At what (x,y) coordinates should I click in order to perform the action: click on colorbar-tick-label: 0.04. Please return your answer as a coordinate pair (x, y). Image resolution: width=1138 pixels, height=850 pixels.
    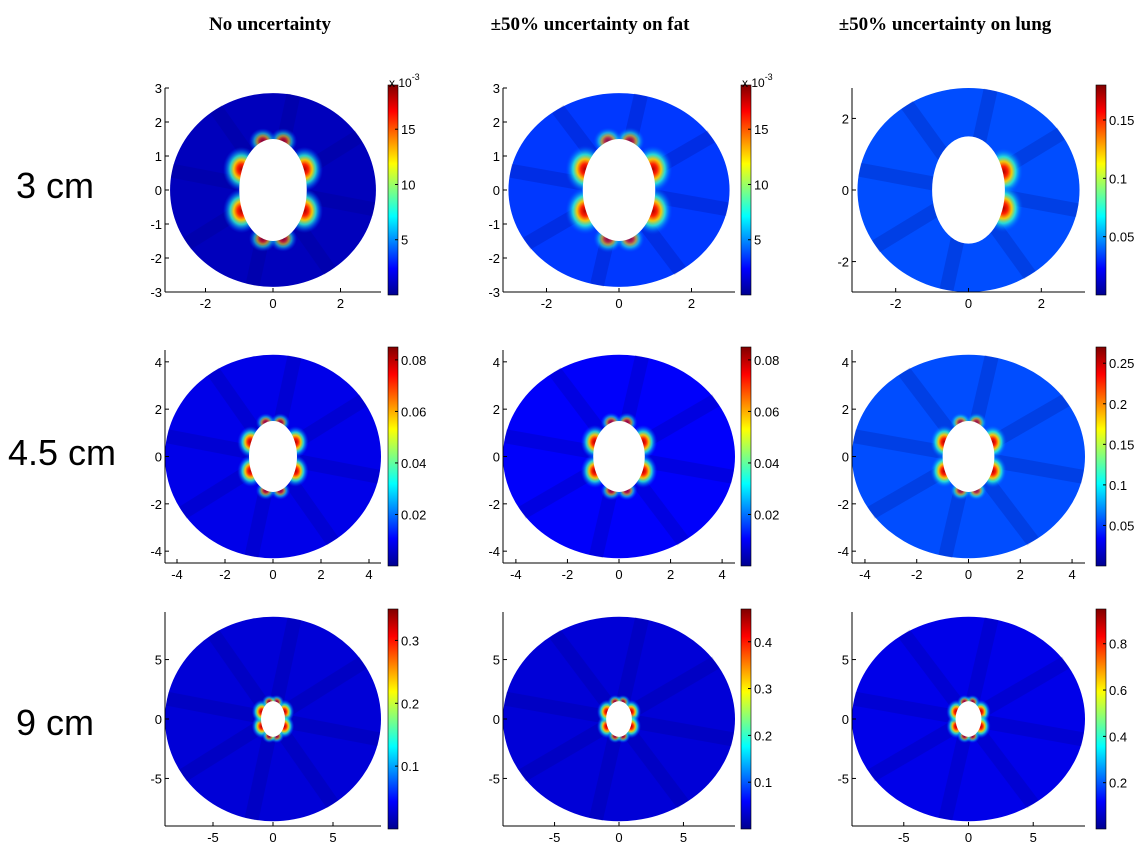
    Looking at the image, I should click on (413, 463).